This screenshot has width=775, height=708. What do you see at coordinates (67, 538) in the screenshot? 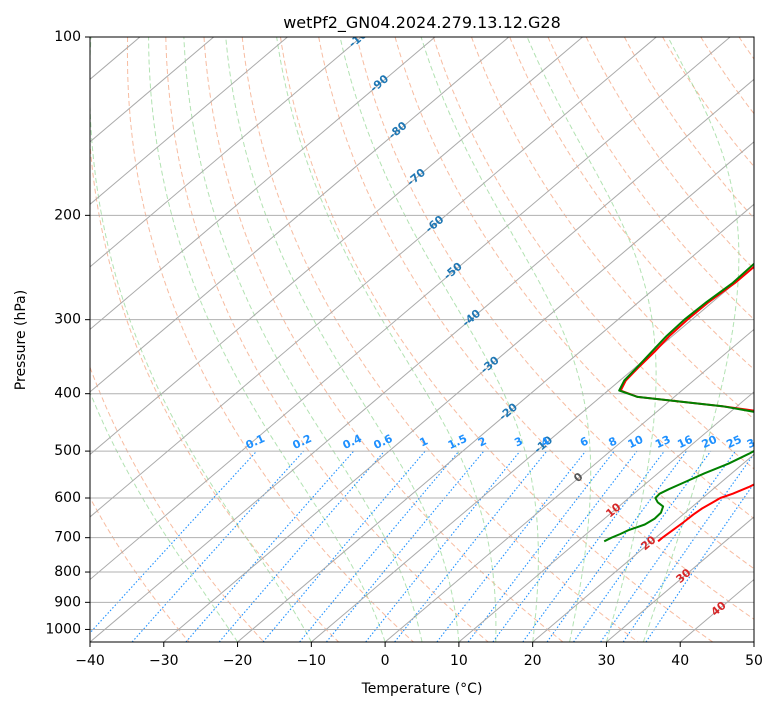
I see `y-tick-label: 700` at bounding box center [67, 538].